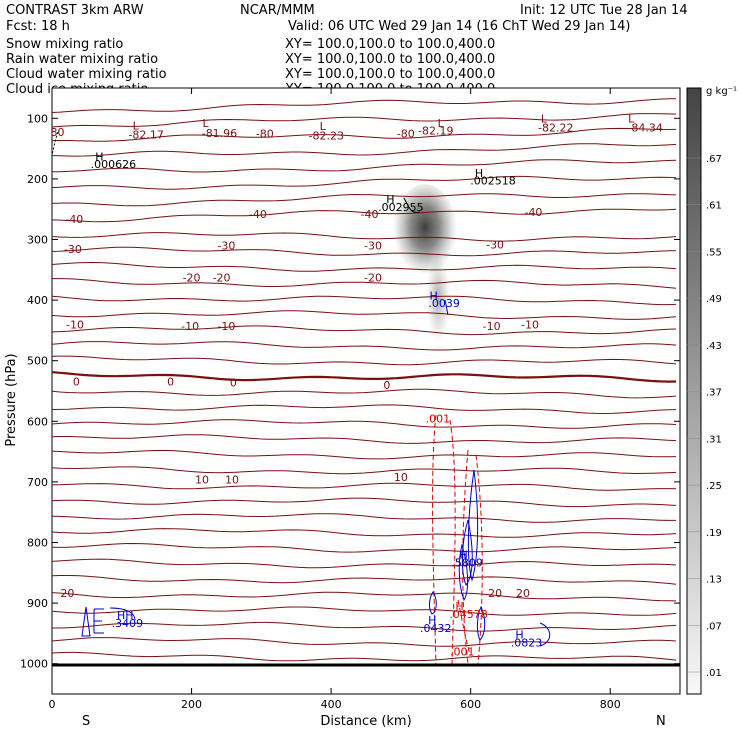  Describe the element at coordinates (325, 135) in the screenshot. I see `isotherm-label: -82.23` at that location.